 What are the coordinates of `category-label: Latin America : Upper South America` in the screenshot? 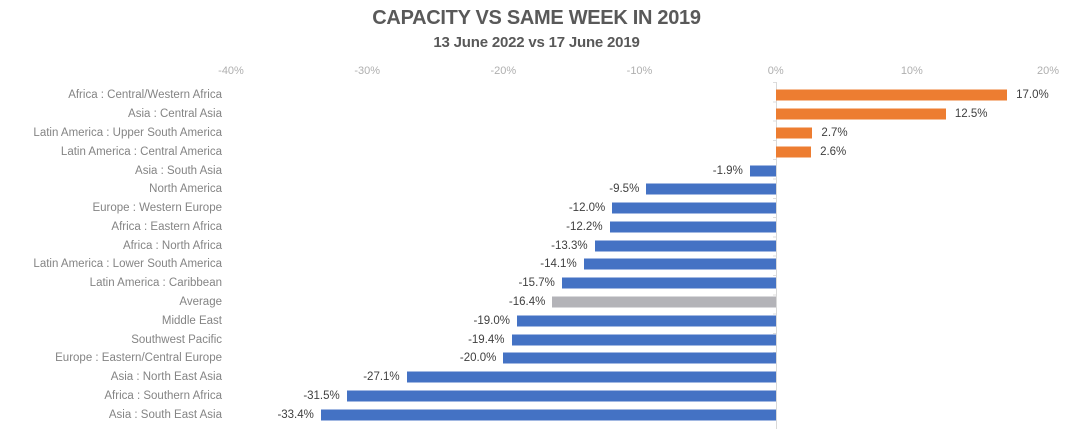 It's located at (127, 132).